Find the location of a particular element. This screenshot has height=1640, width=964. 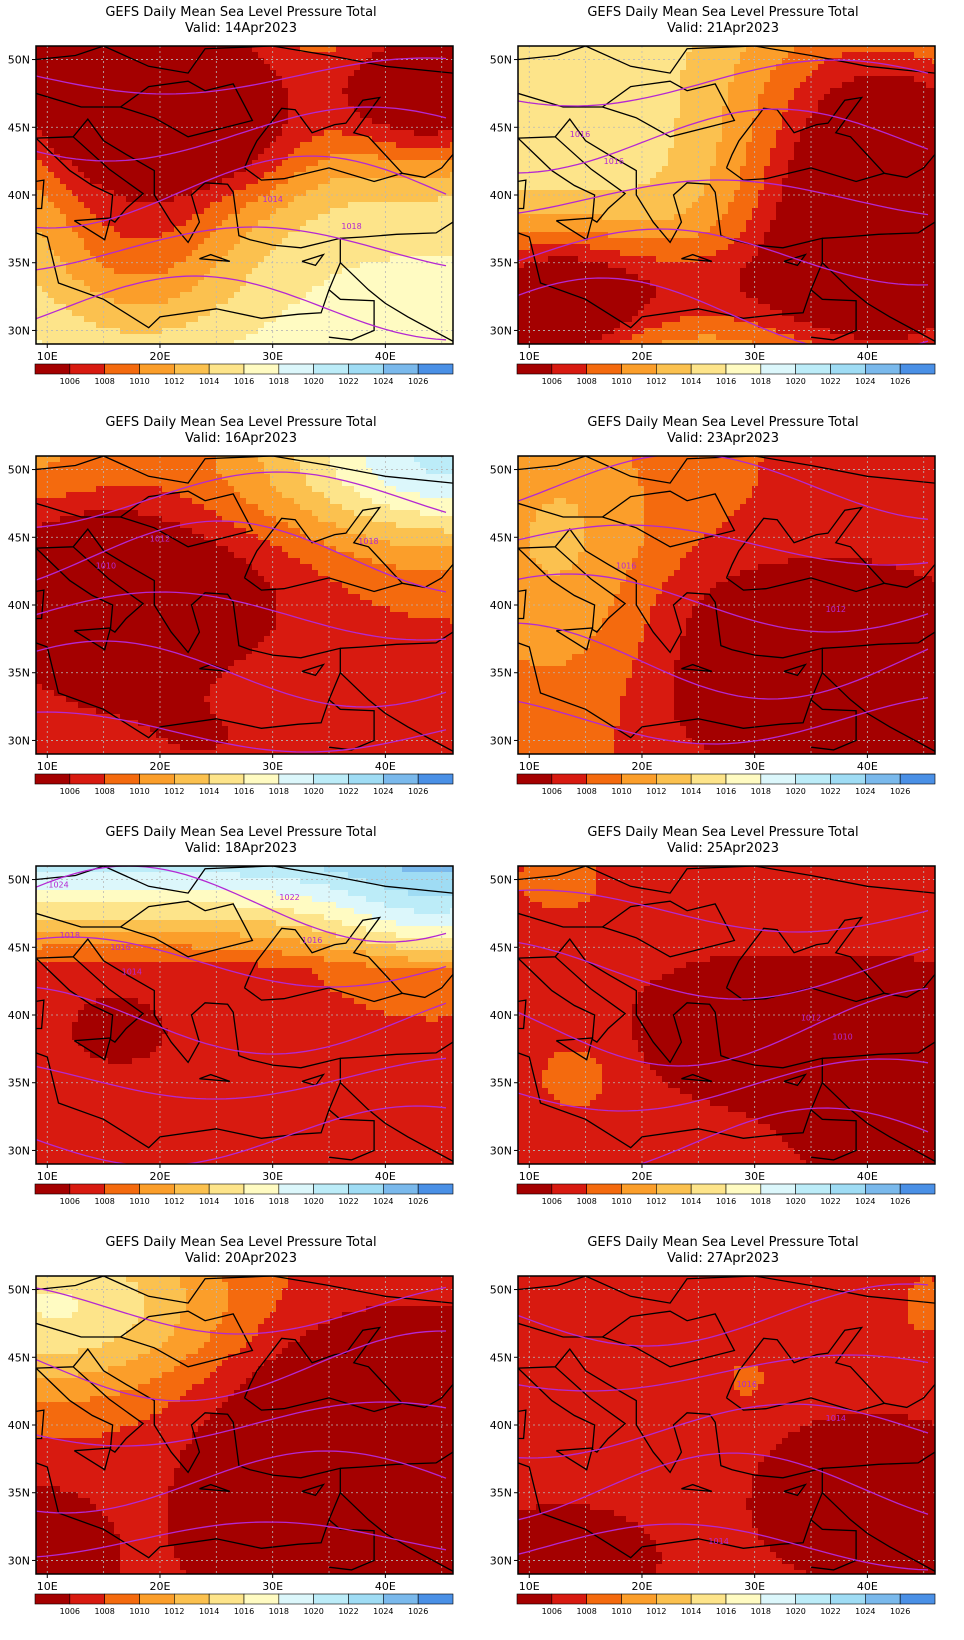

pressure-field is located at coordinates (244, 605).